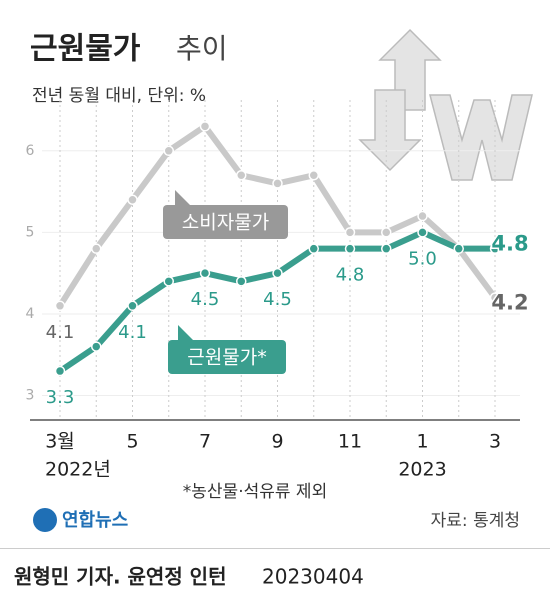 Image resolution: width=550 pixels, height=595 pixels. What do you see at coordinates (509, 303) in the screenshot?
I see `value-label: 4.2` at bounding box center [509, 303].